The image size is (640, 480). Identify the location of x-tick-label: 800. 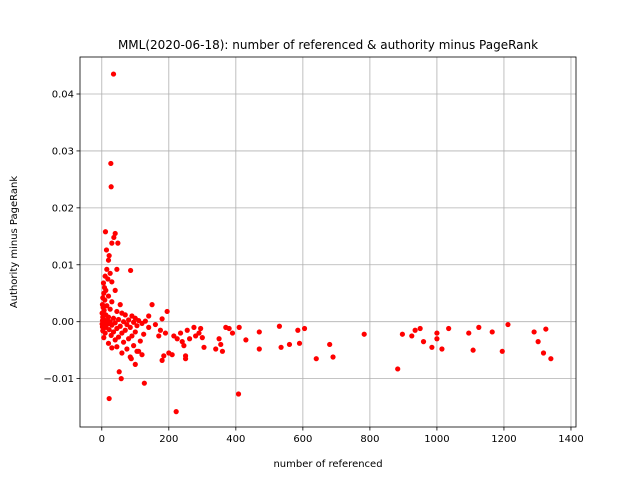
(369, 439).